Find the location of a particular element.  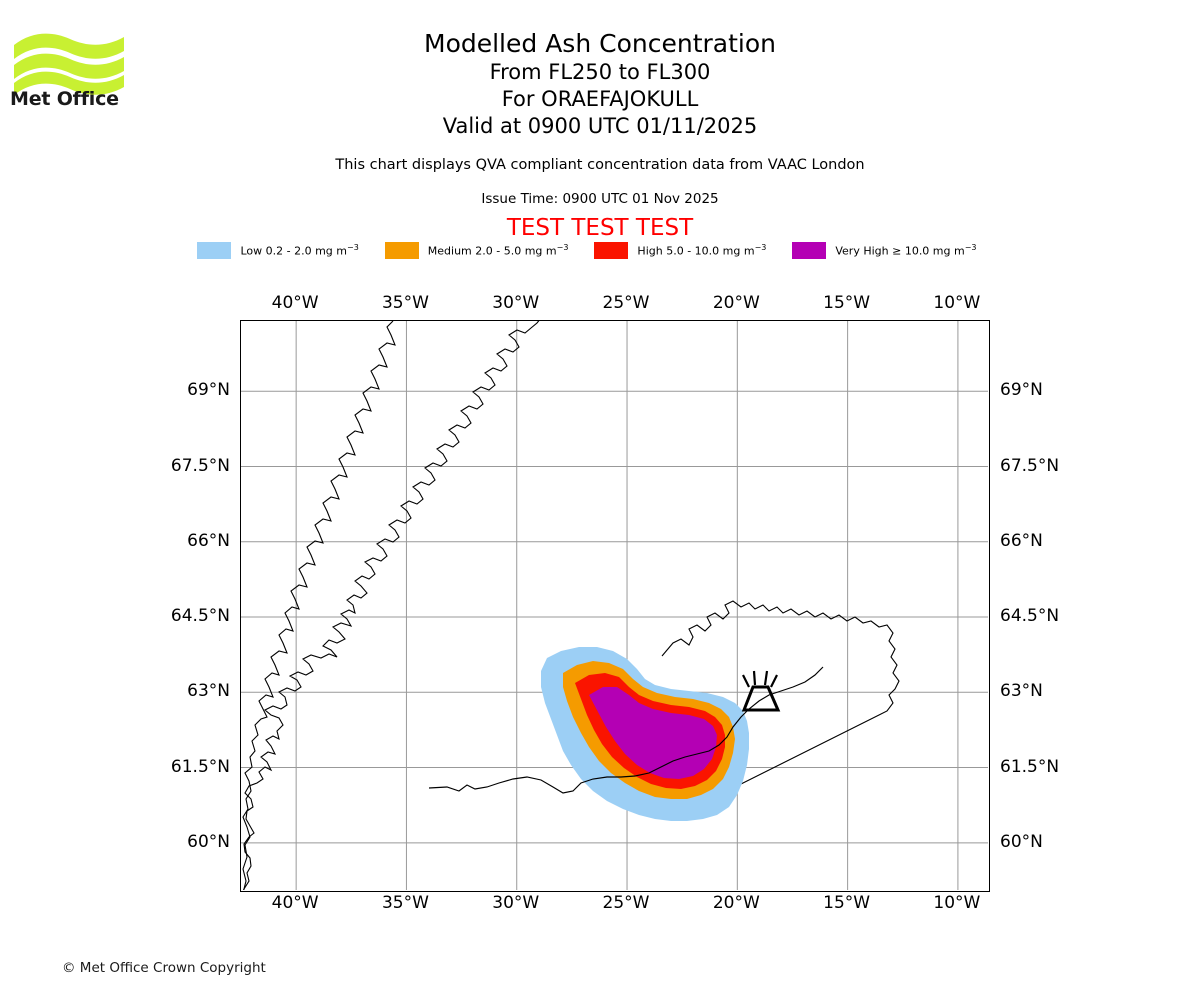

tick-label-lat-right: 69°N is located at coordinates (1021, 390).